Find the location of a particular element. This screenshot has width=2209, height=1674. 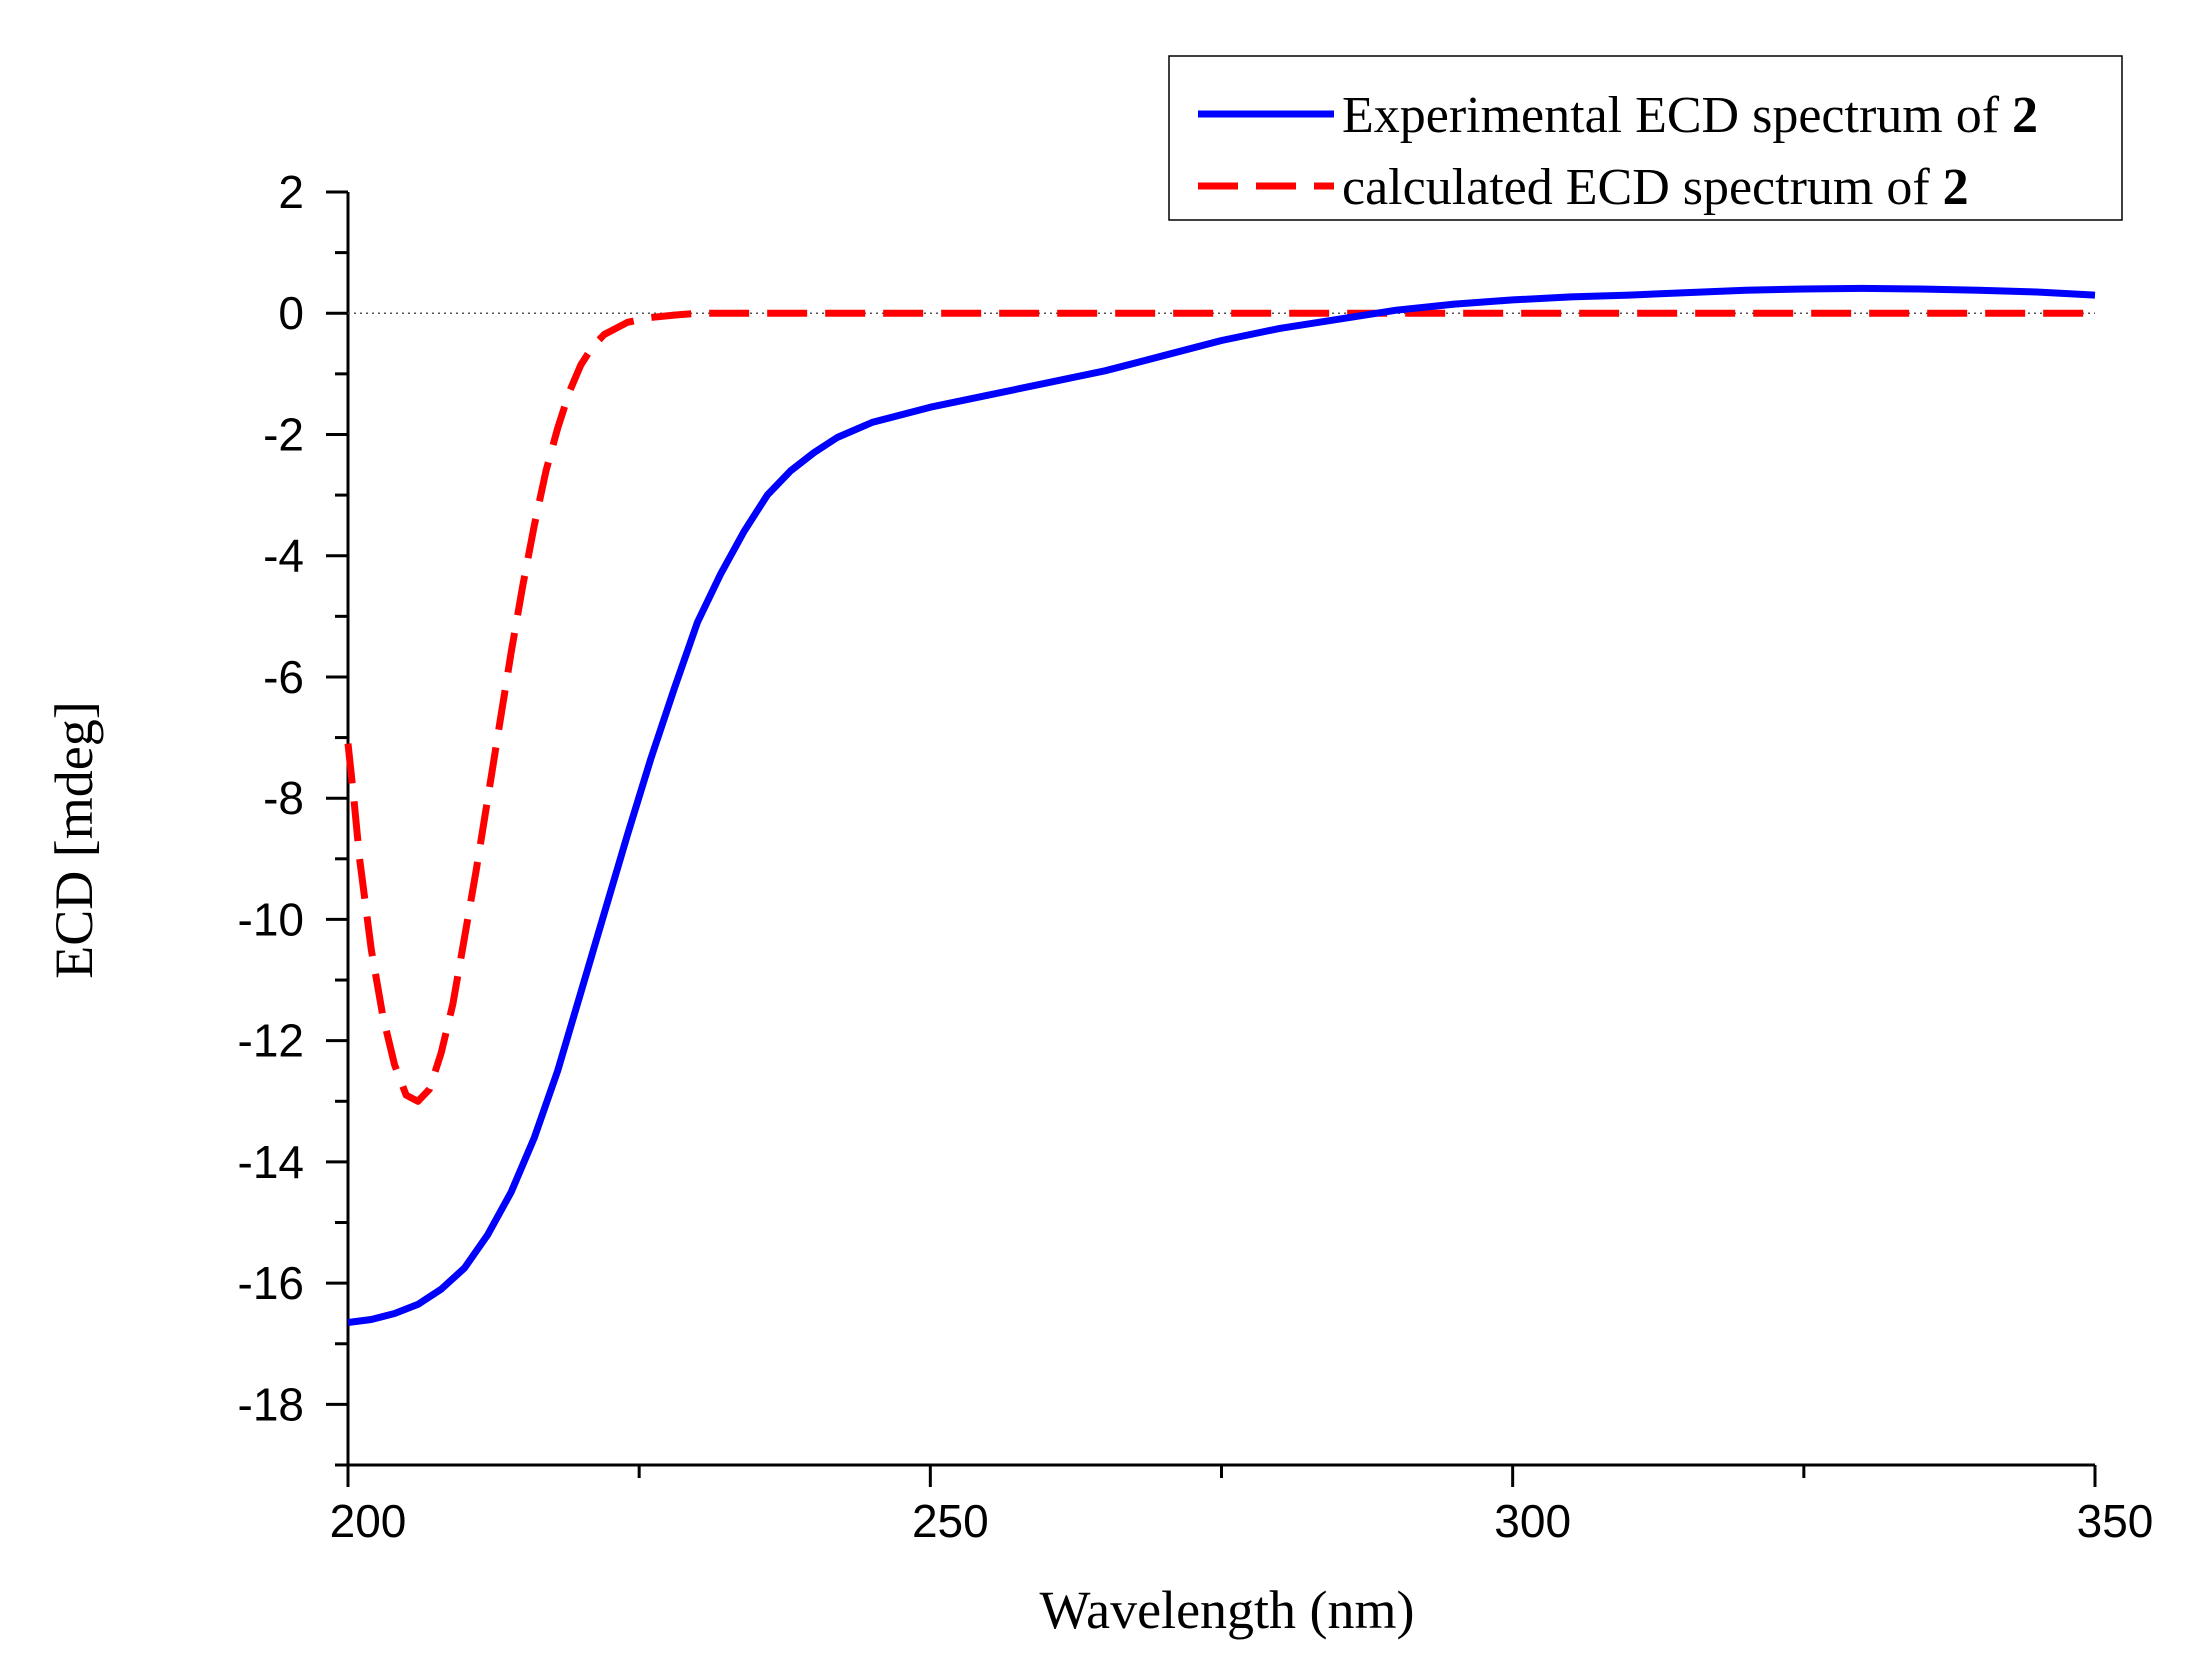

legend-label-experimental: Experimental ECD spectrum of 2 is located at coordinates (1690, 115).